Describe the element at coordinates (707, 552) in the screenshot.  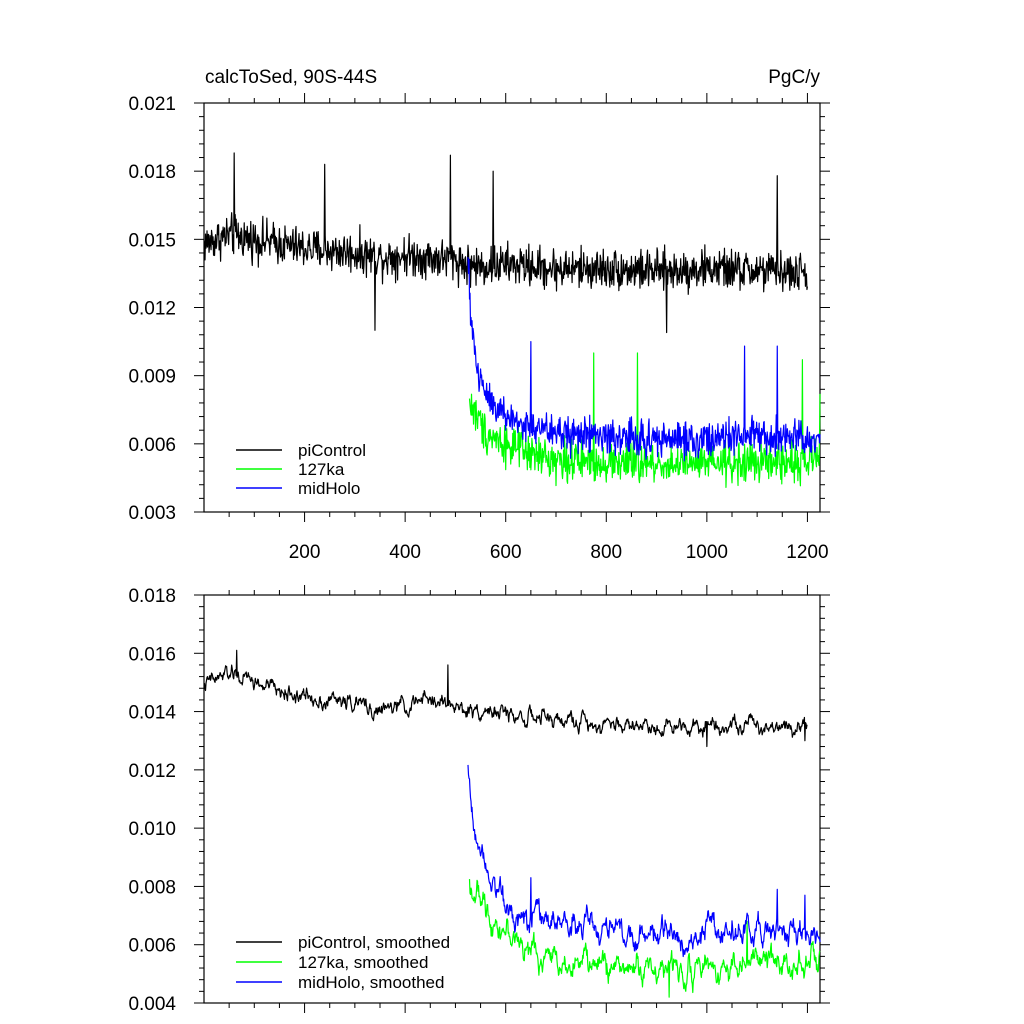
I see `x-tick-label: 1000` at that location.